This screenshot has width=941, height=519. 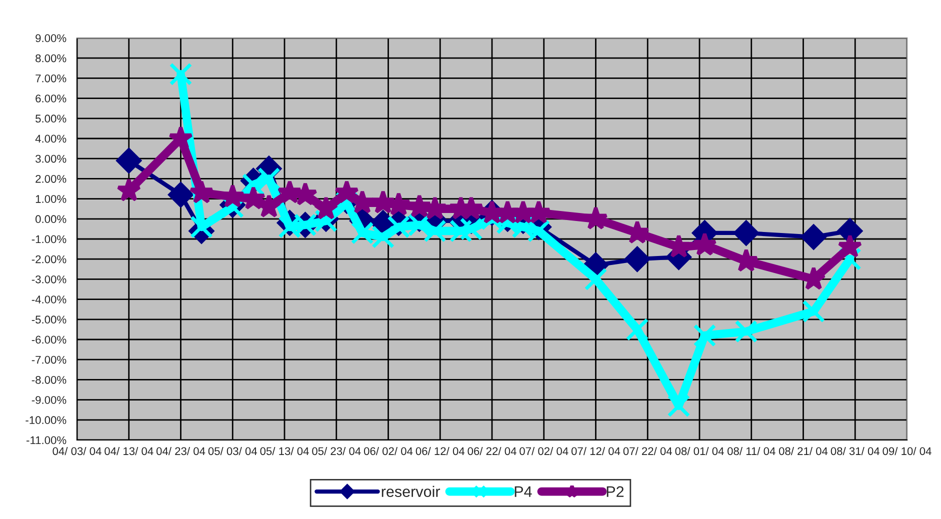 I want to click on legend-label: P4, so click(x=523, y=491).